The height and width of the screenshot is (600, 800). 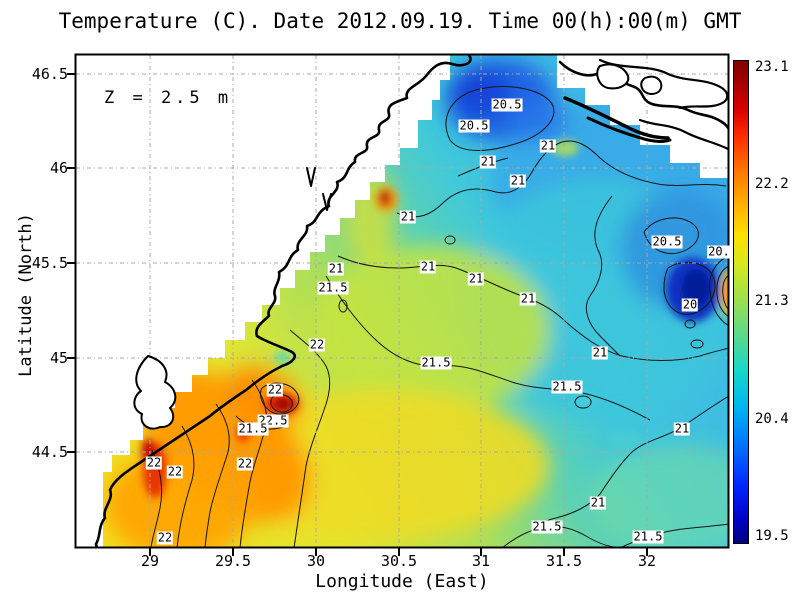 What do you see at coordinates (564, 561) in the screenshot?
I see `x-tick-label: 31.5` at bounding box center [564, 561].